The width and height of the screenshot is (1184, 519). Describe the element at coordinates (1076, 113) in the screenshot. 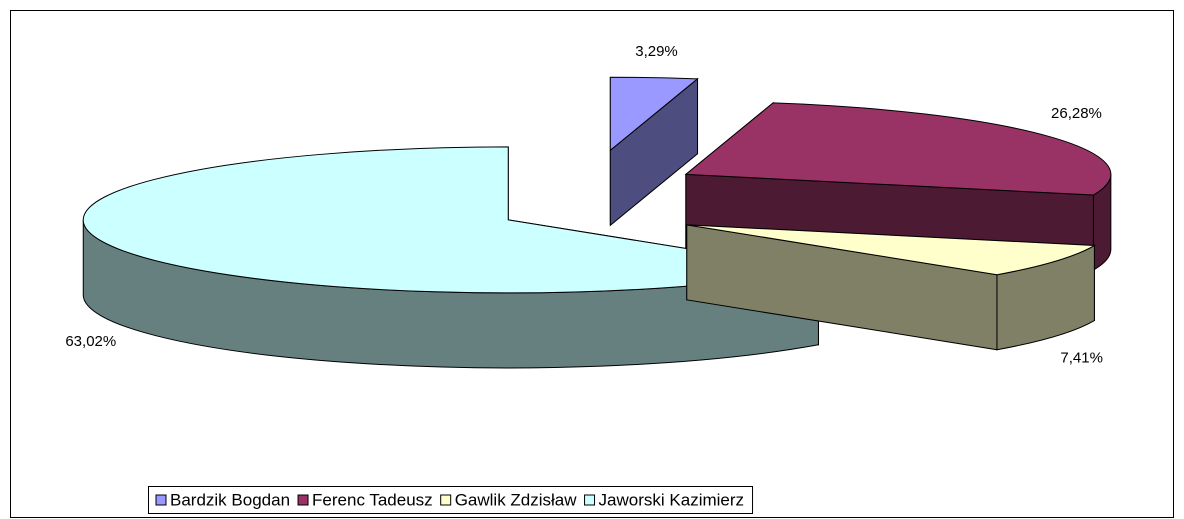

I see `data-label: 26,28%` at that location.